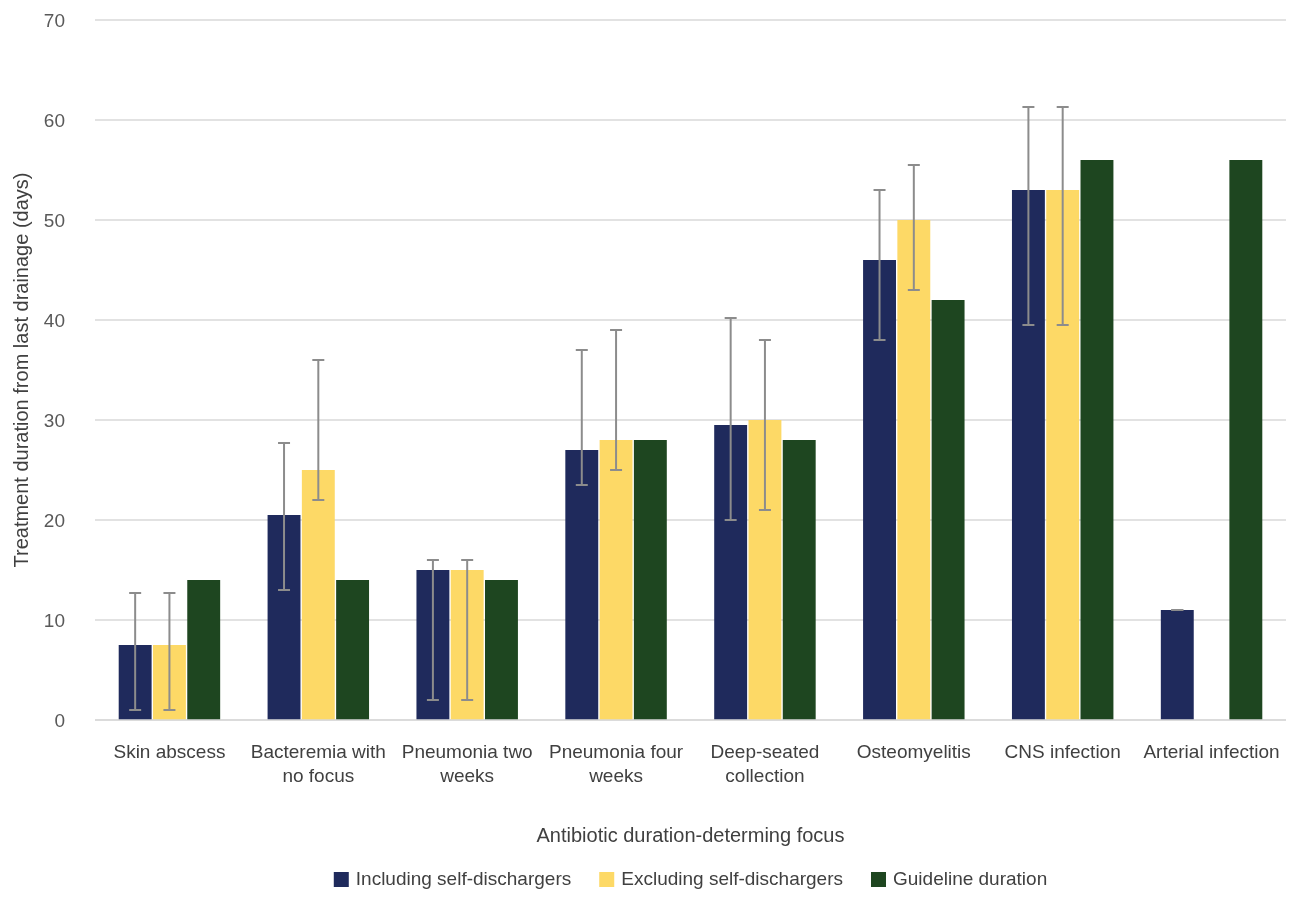 This screenshot has width=1306, height=907. What do you see at coordinates (54, 120) in the screenshot?
I see `y-tick-label: 60` at bounding box center [54, 120].